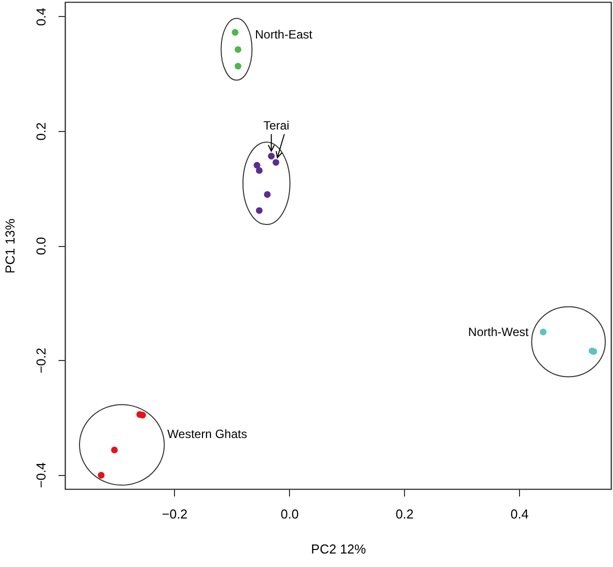 The height and width of the screenshot is (567, 613). What do you see at coordinates (284, 35) in the screenshot?
I see `series-label: North-East` at bounding box center [284, 35].